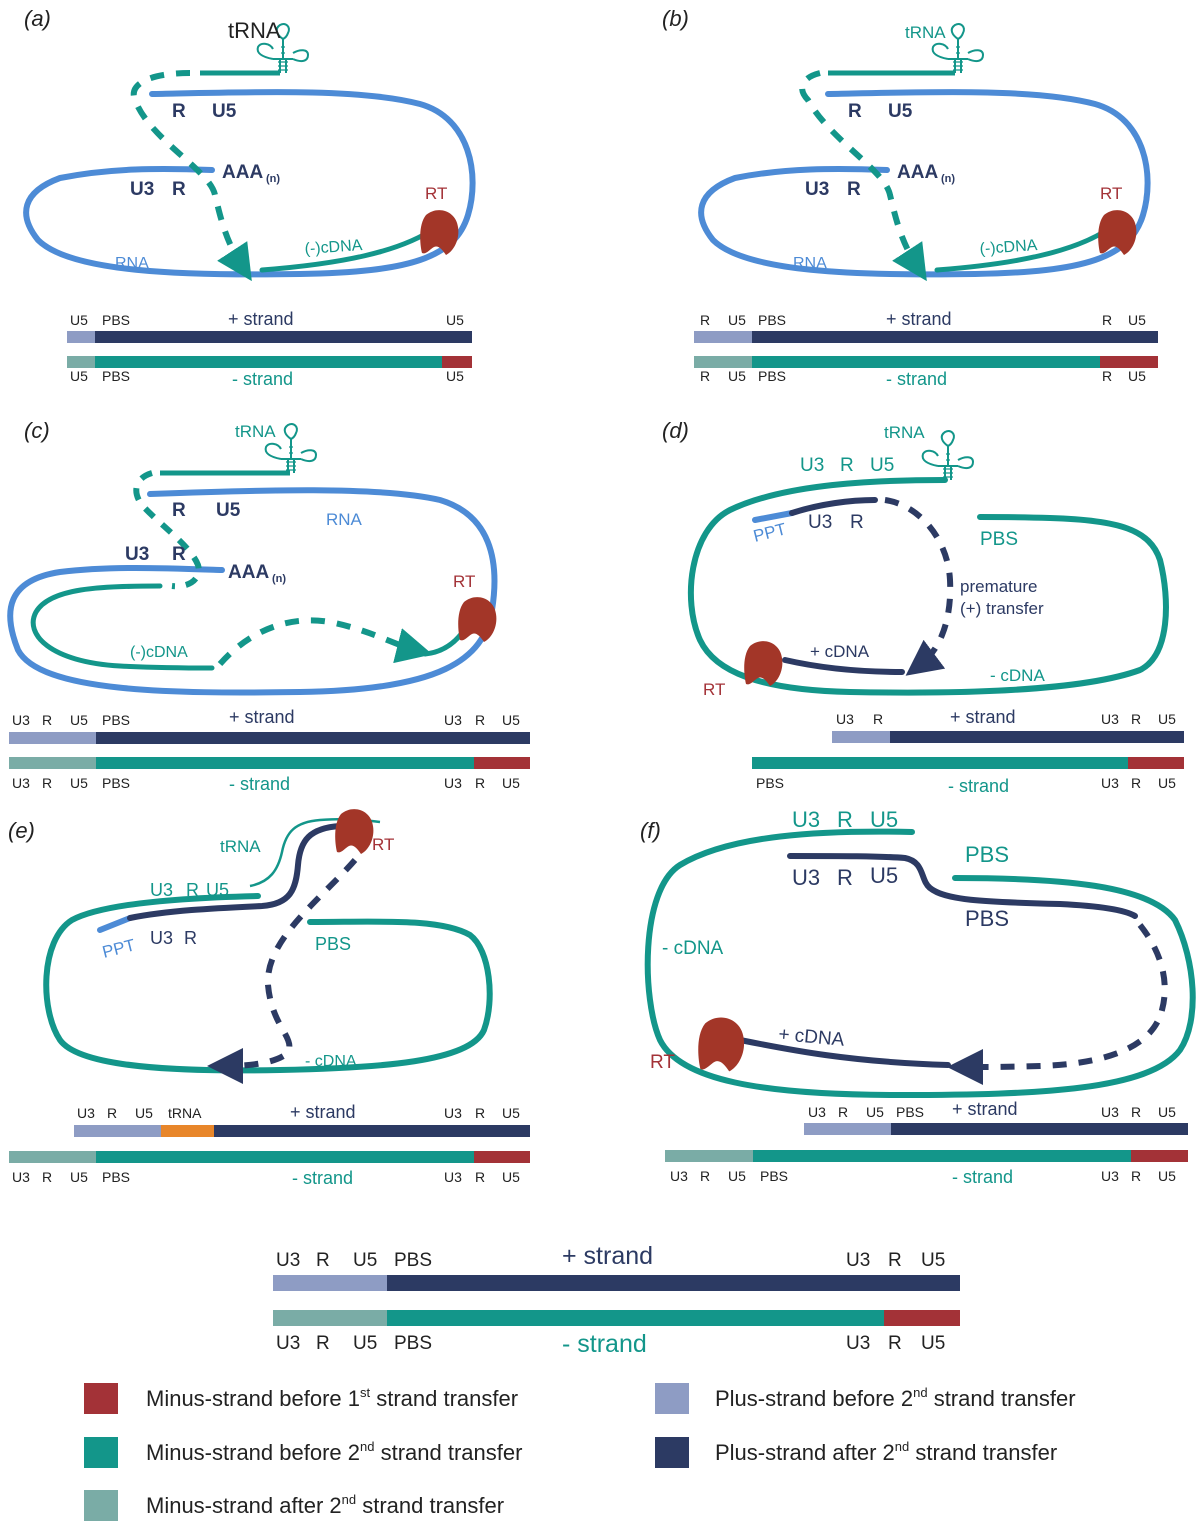  I want to click on premature-label: premature, so click(998, 586).